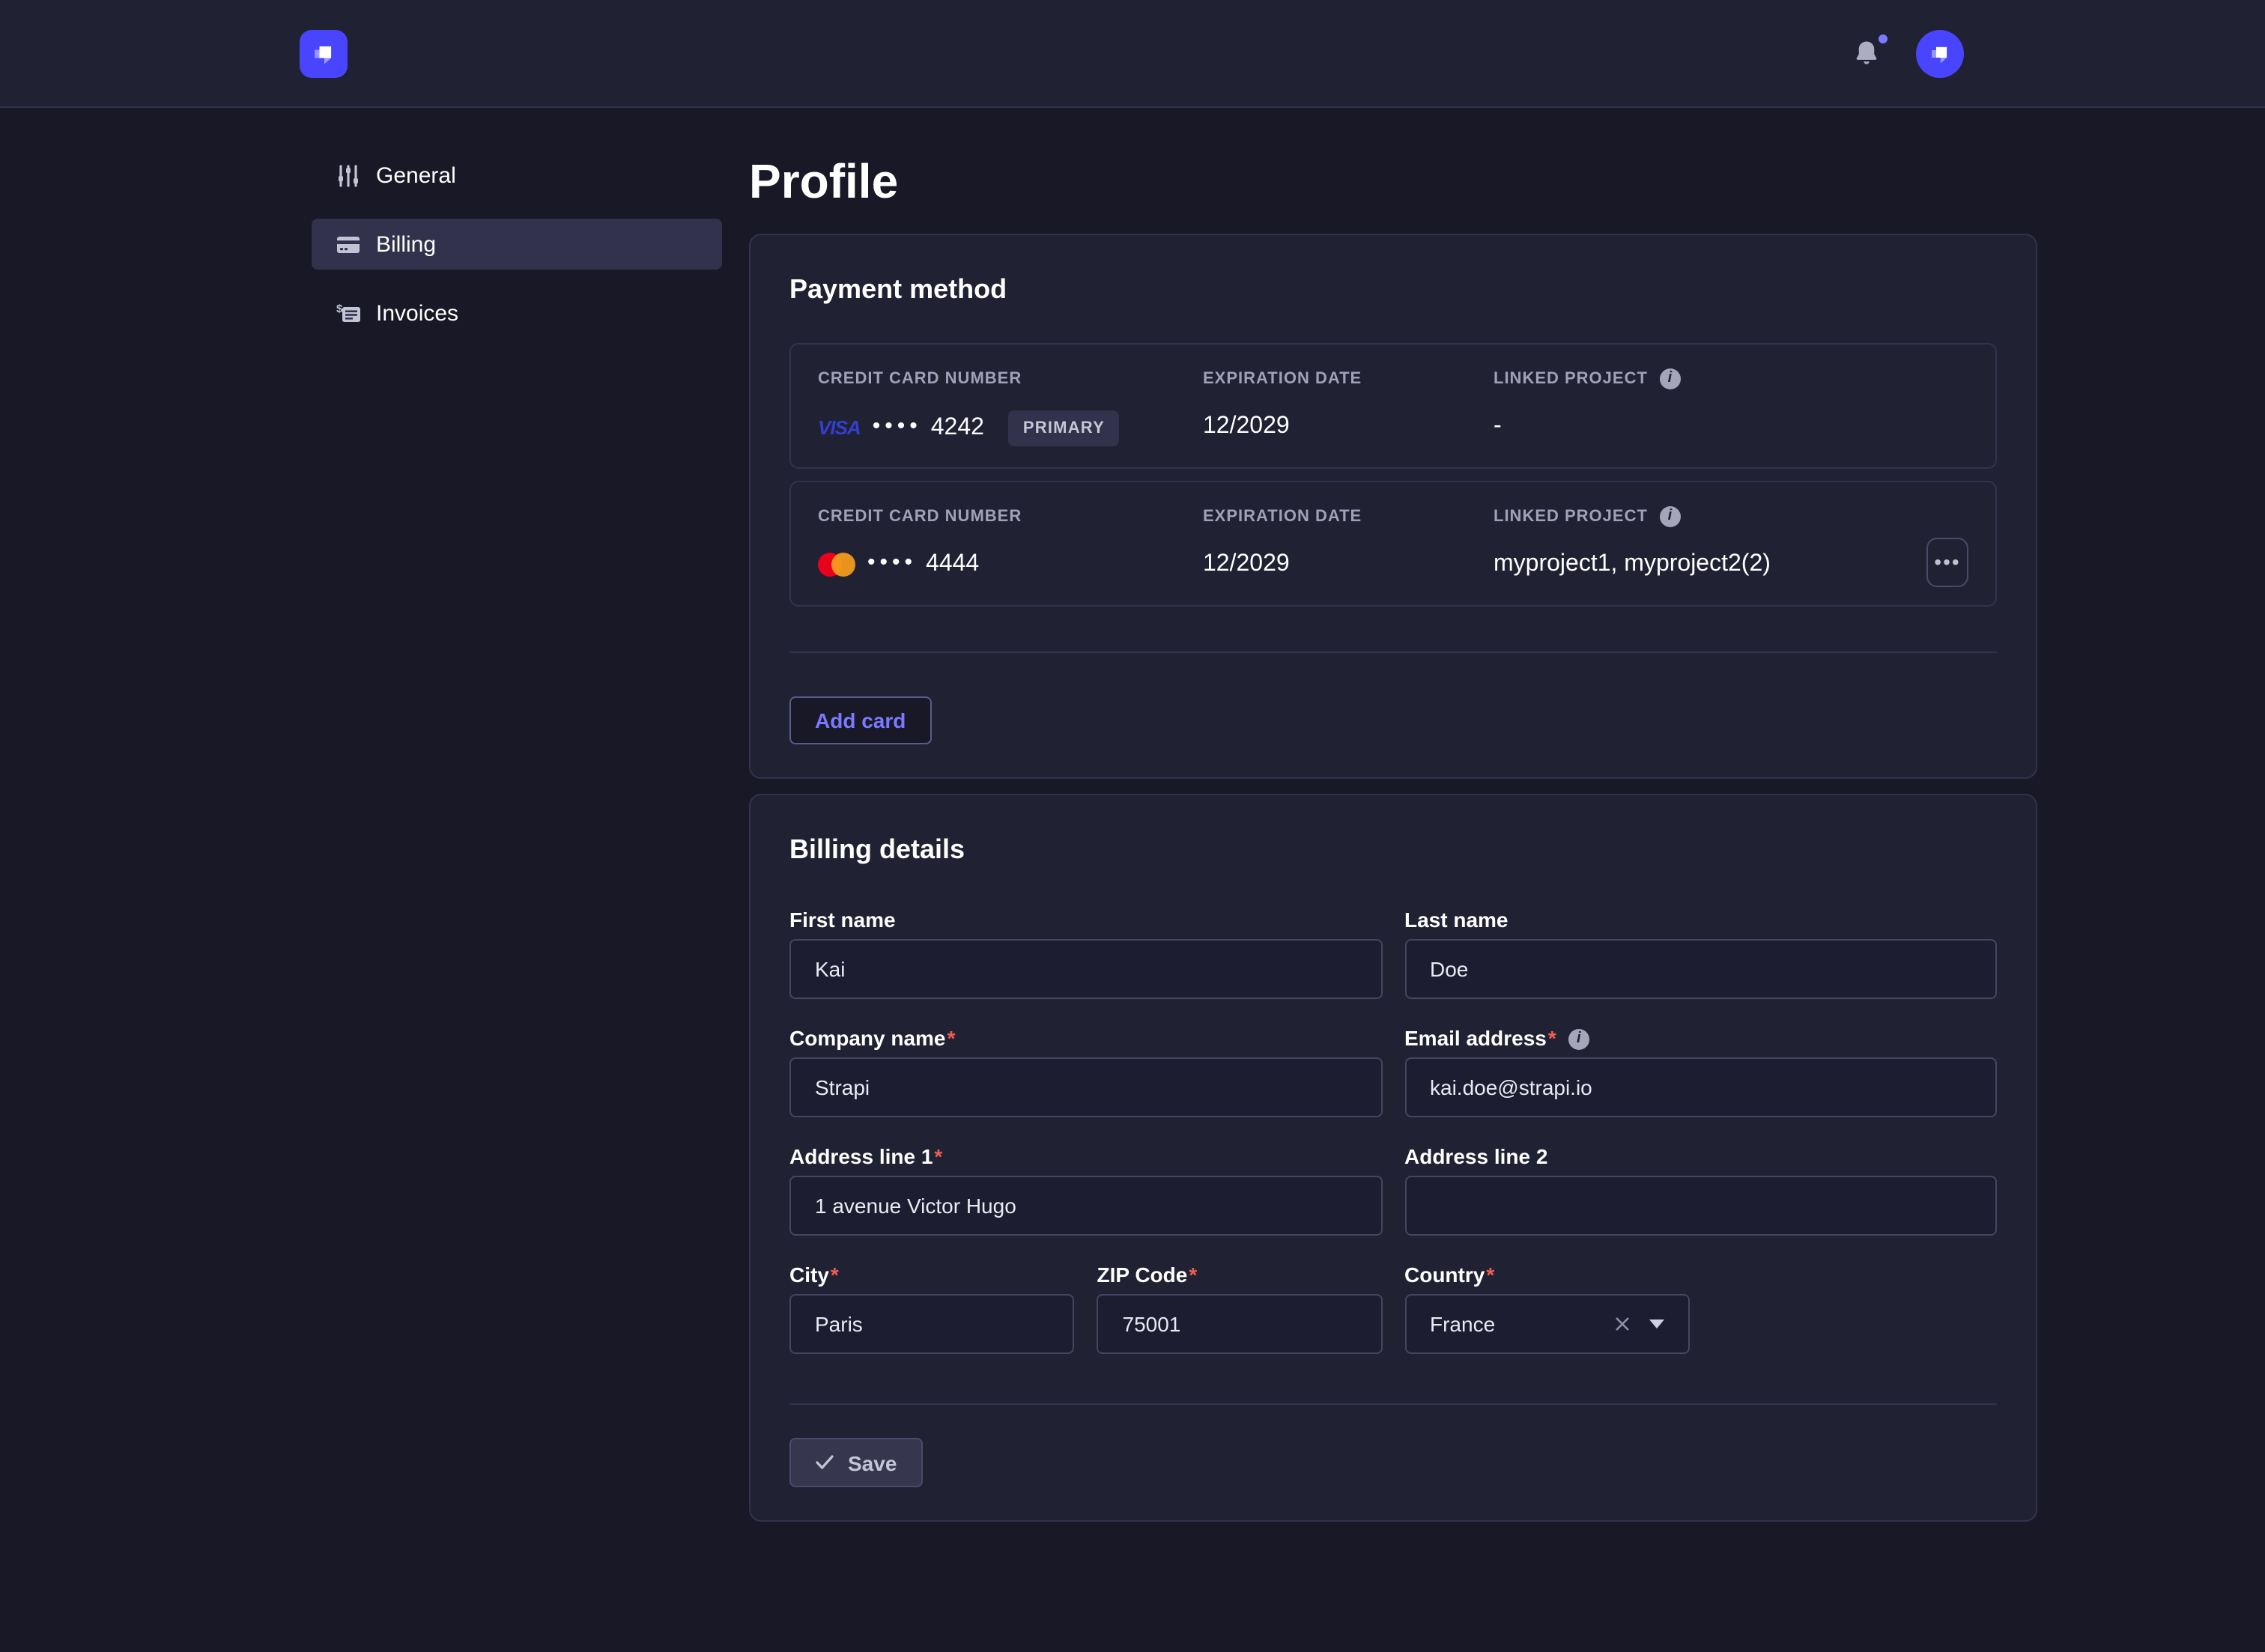  I want to click on first-name-field, so click(1085, 969).